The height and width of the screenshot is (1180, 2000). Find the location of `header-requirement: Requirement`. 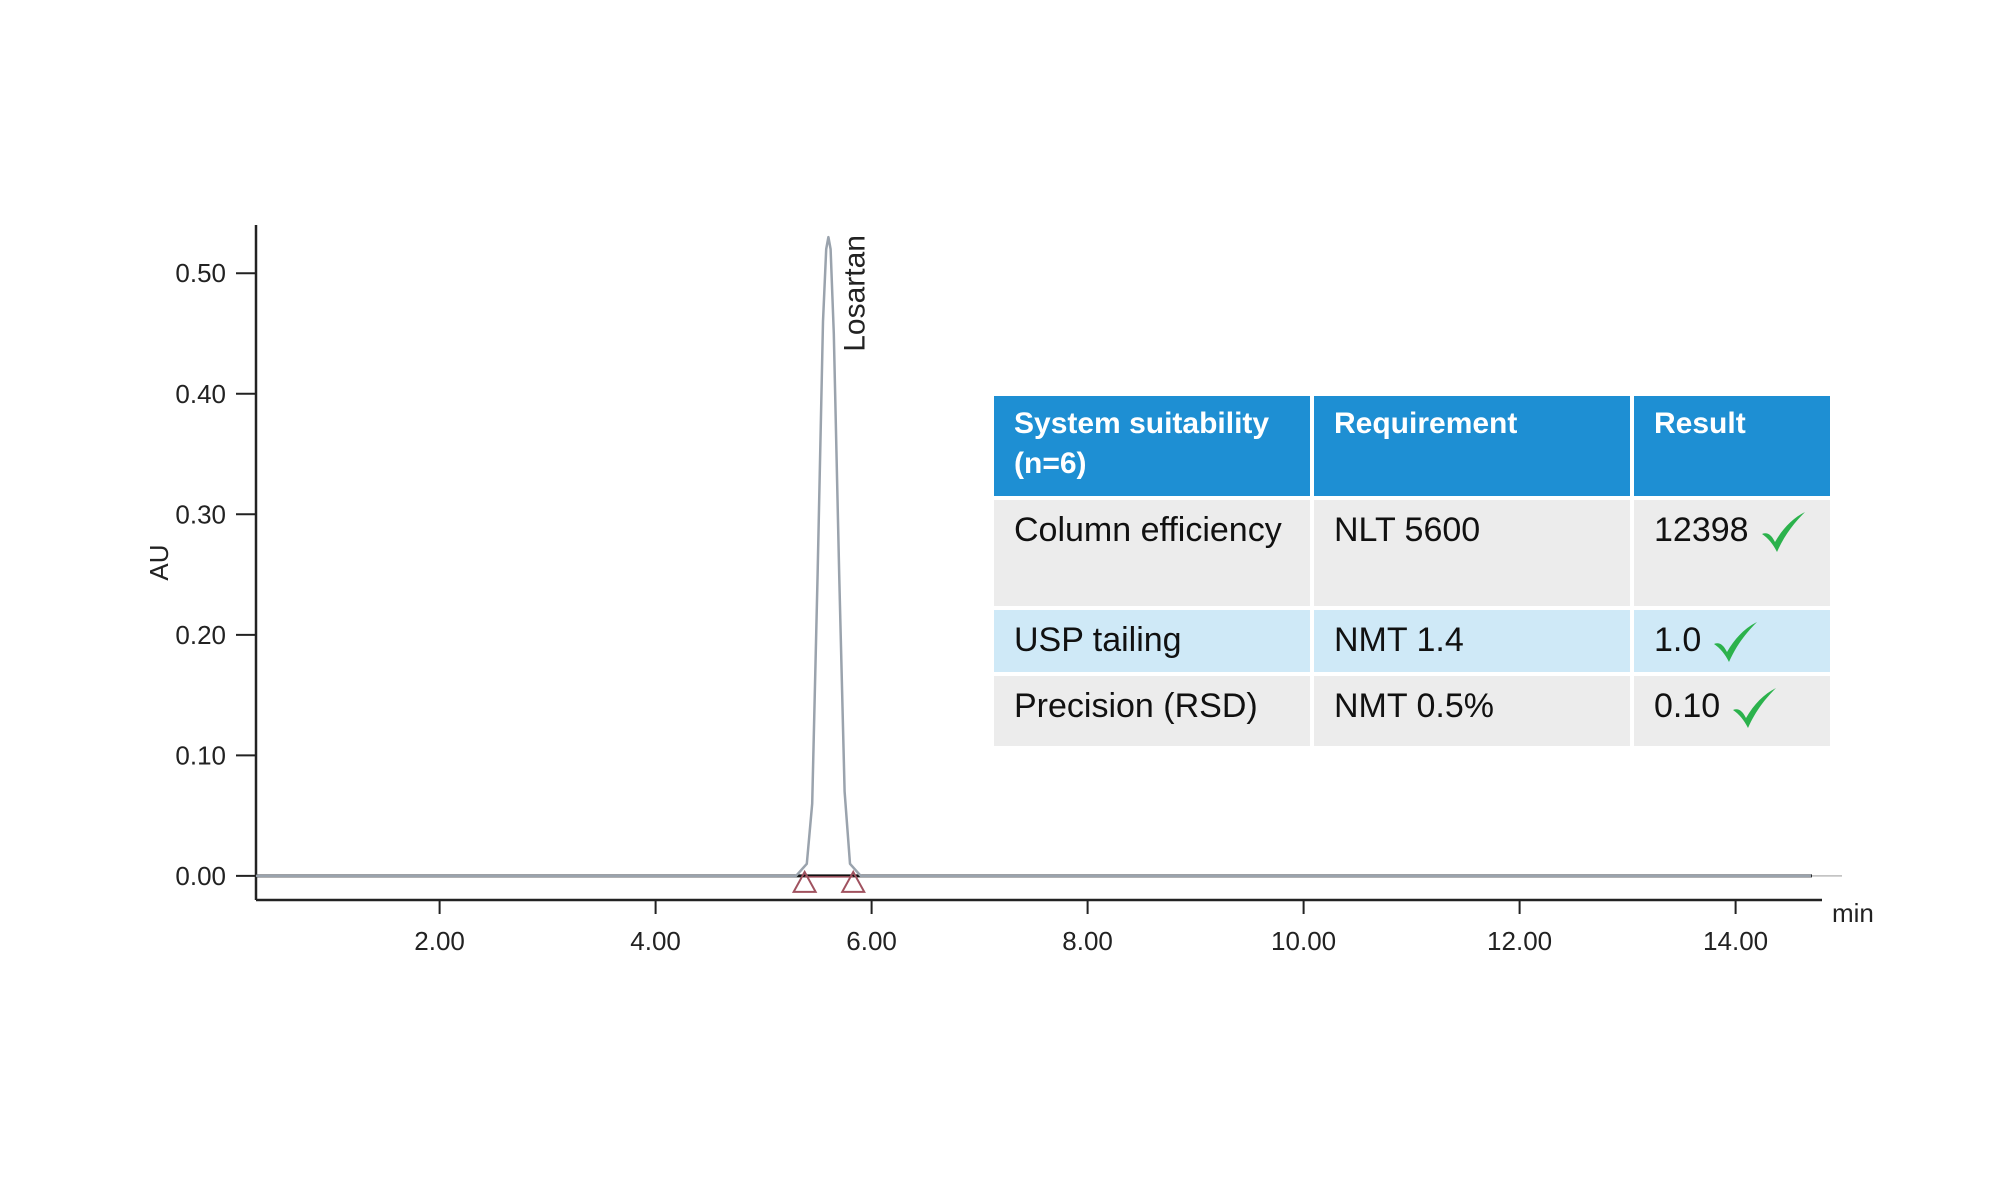

header-requirement: Requirement is located at coordinates (1472, 446).